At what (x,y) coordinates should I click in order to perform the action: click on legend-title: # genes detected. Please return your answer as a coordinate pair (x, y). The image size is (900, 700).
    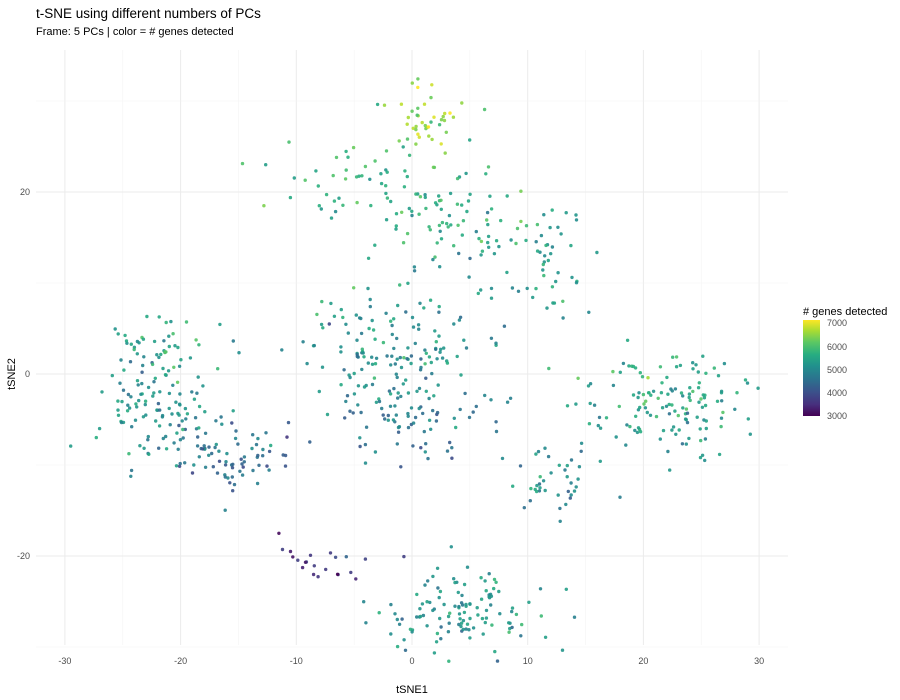
    Looking at the image, I should click on (845, 312).